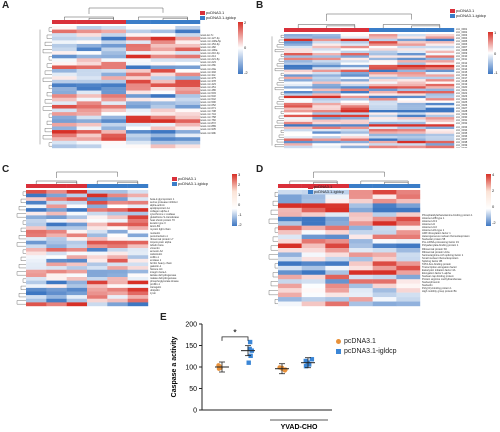 This screenshot has width=500, height=432. What do you see at coordinates (208, 99) in the screenshot?
I see `row-label: novel-mir-542` at bounding box center [208, 99].